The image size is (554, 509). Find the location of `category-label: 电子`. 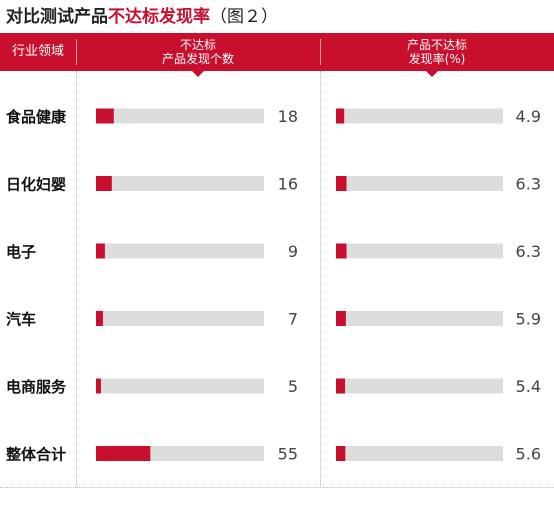

category-label: 电子 is located at coordinates (21, 252).